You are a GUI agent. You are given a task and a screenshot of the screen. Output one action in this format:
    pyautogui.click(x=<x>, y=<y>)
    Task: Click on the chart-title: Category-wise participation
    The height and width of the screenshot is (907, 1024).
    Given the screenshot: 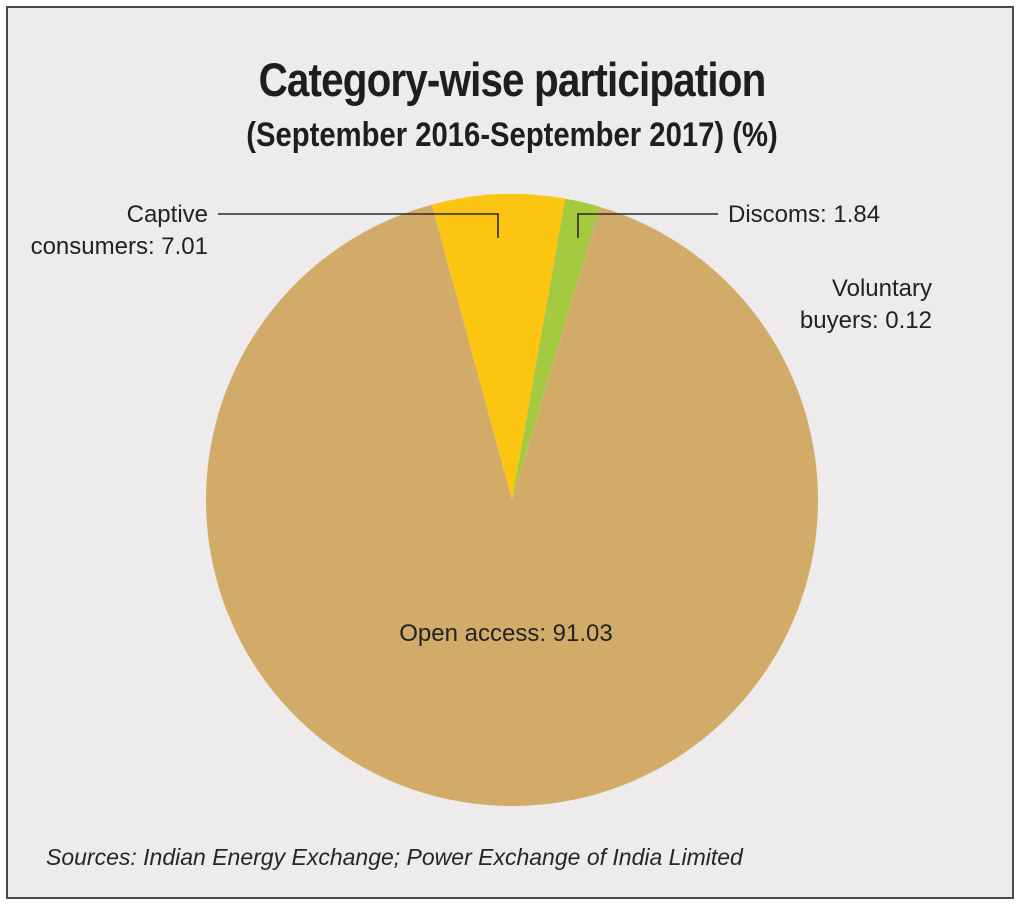 What is the action you would take?
    pyautogui.click(x=512, y=79)
    